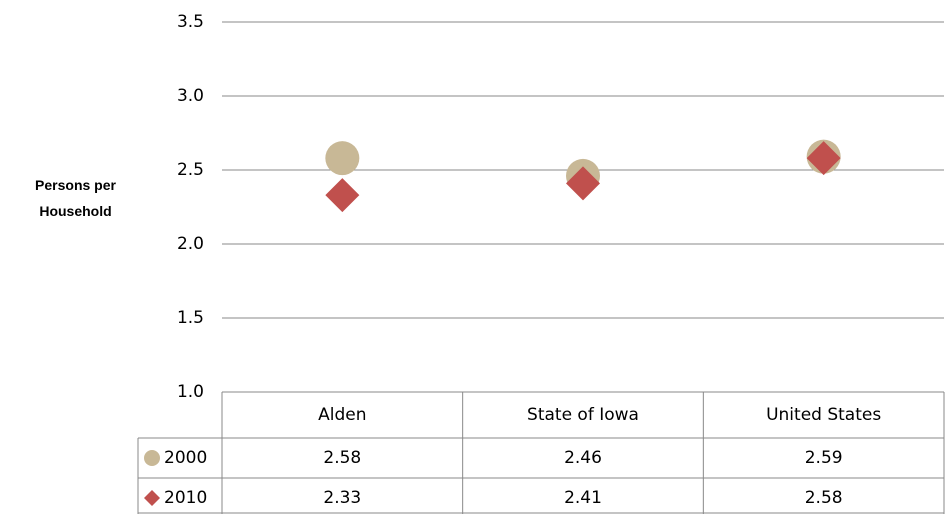  What do you see at coordinates (824, 458) in the screenshot?
I see `table-value: 2.59` at bounding box center [824, 458].